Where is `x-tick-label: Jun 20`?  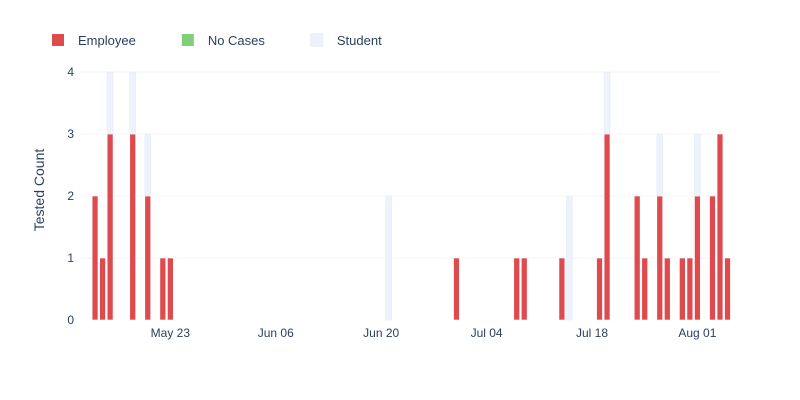 x-tick-label: Jun 20 is located at coordinates (381, 333).